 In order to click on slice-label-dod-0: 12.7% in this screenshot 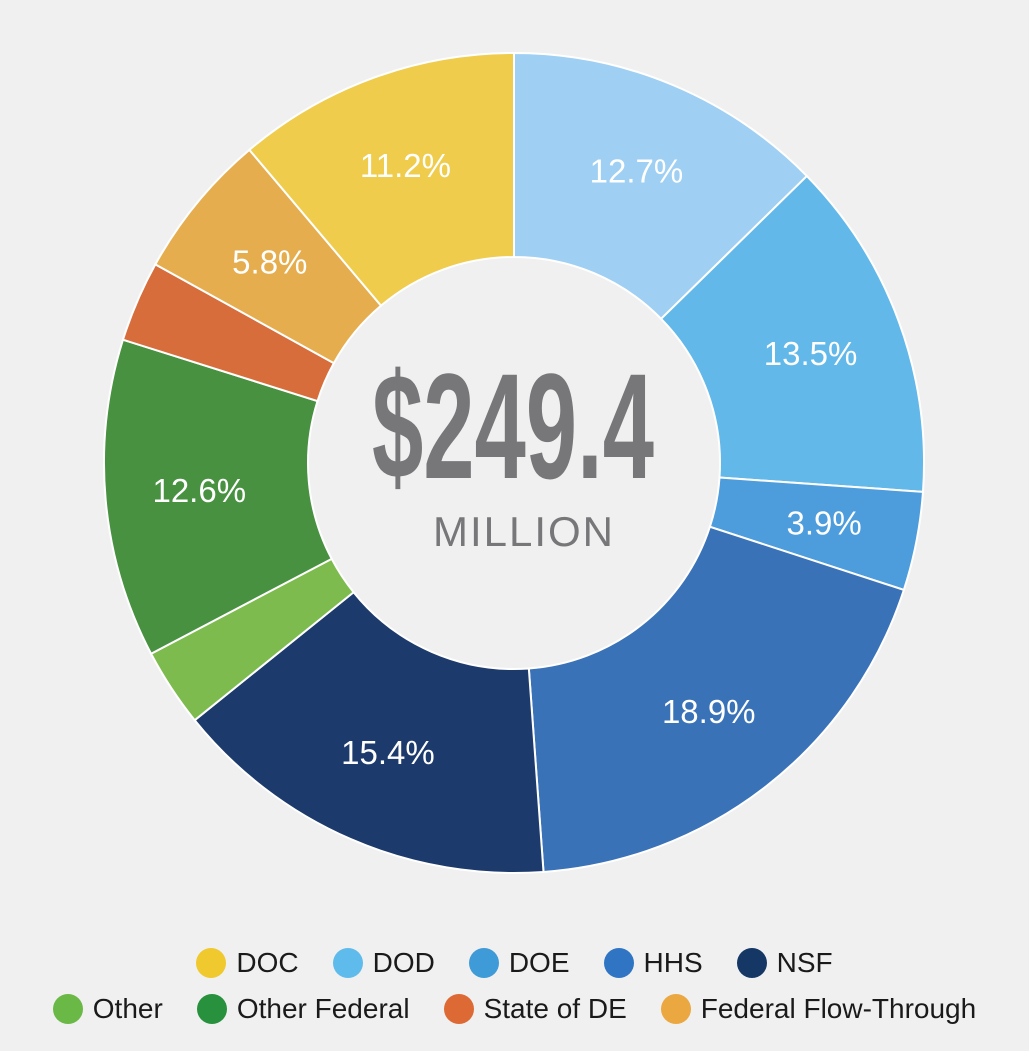, I will do `click(637, 171)`.